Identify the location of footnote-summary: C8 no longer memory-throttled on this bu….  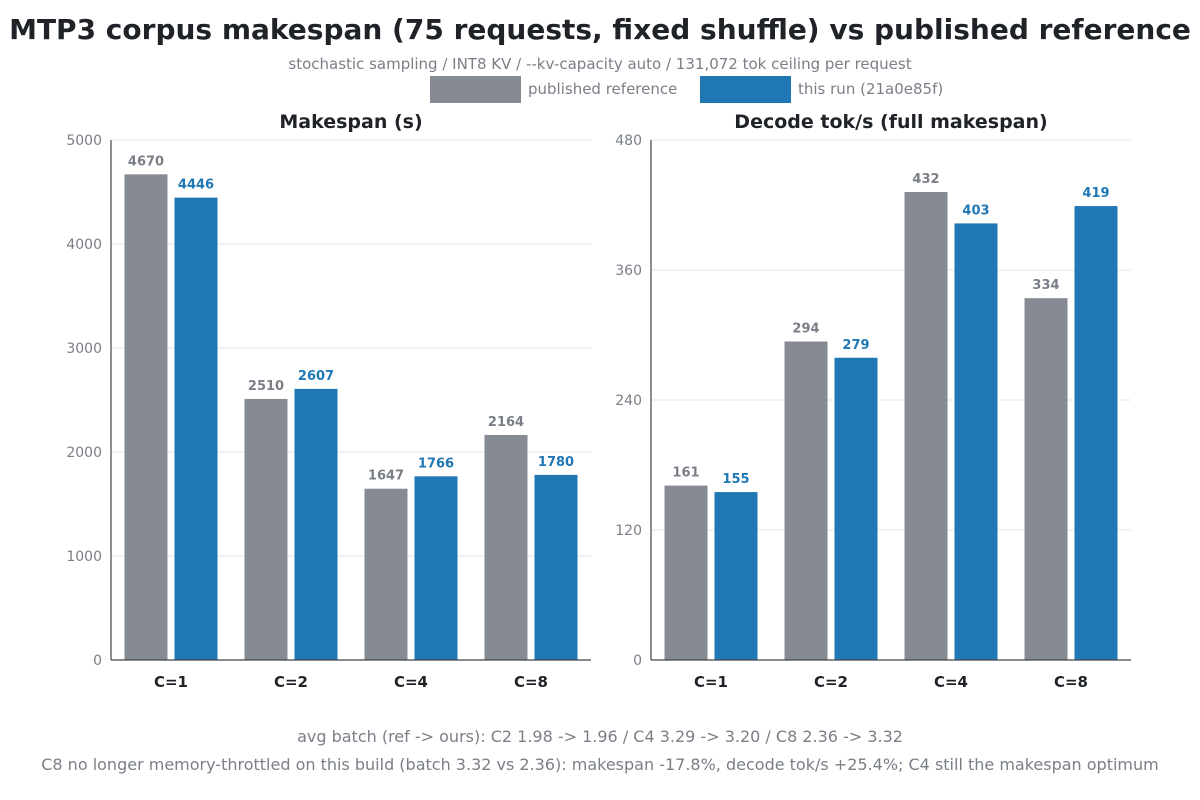
(600, 764).